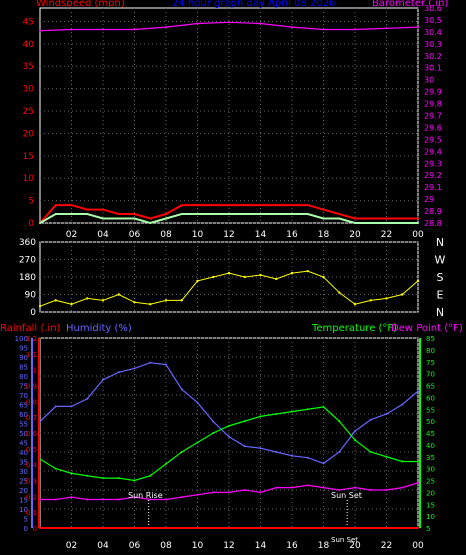  Describe the element at coordinates (23, 453) in the screenshot. I see `humidity-tick-label: 40` at that location.